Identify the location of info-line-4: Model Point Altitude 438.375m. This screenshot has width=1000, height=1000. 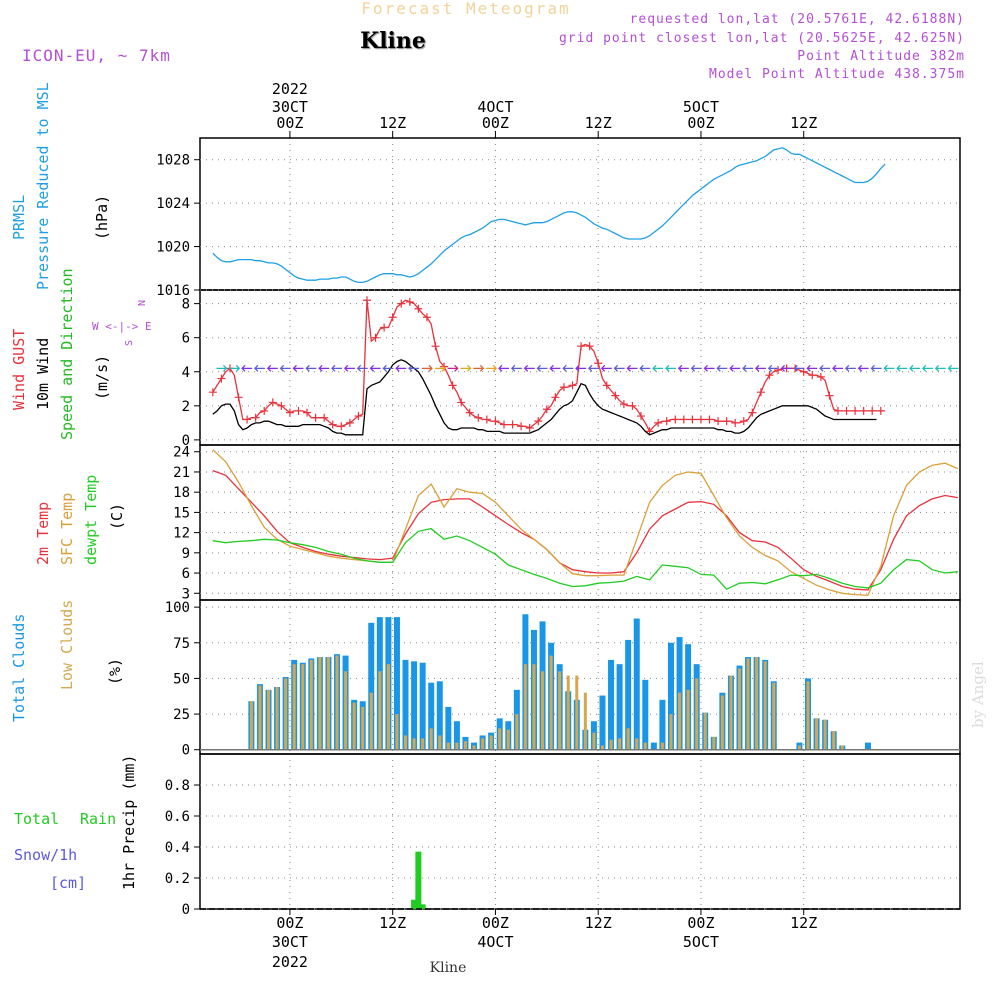
(837, 74).